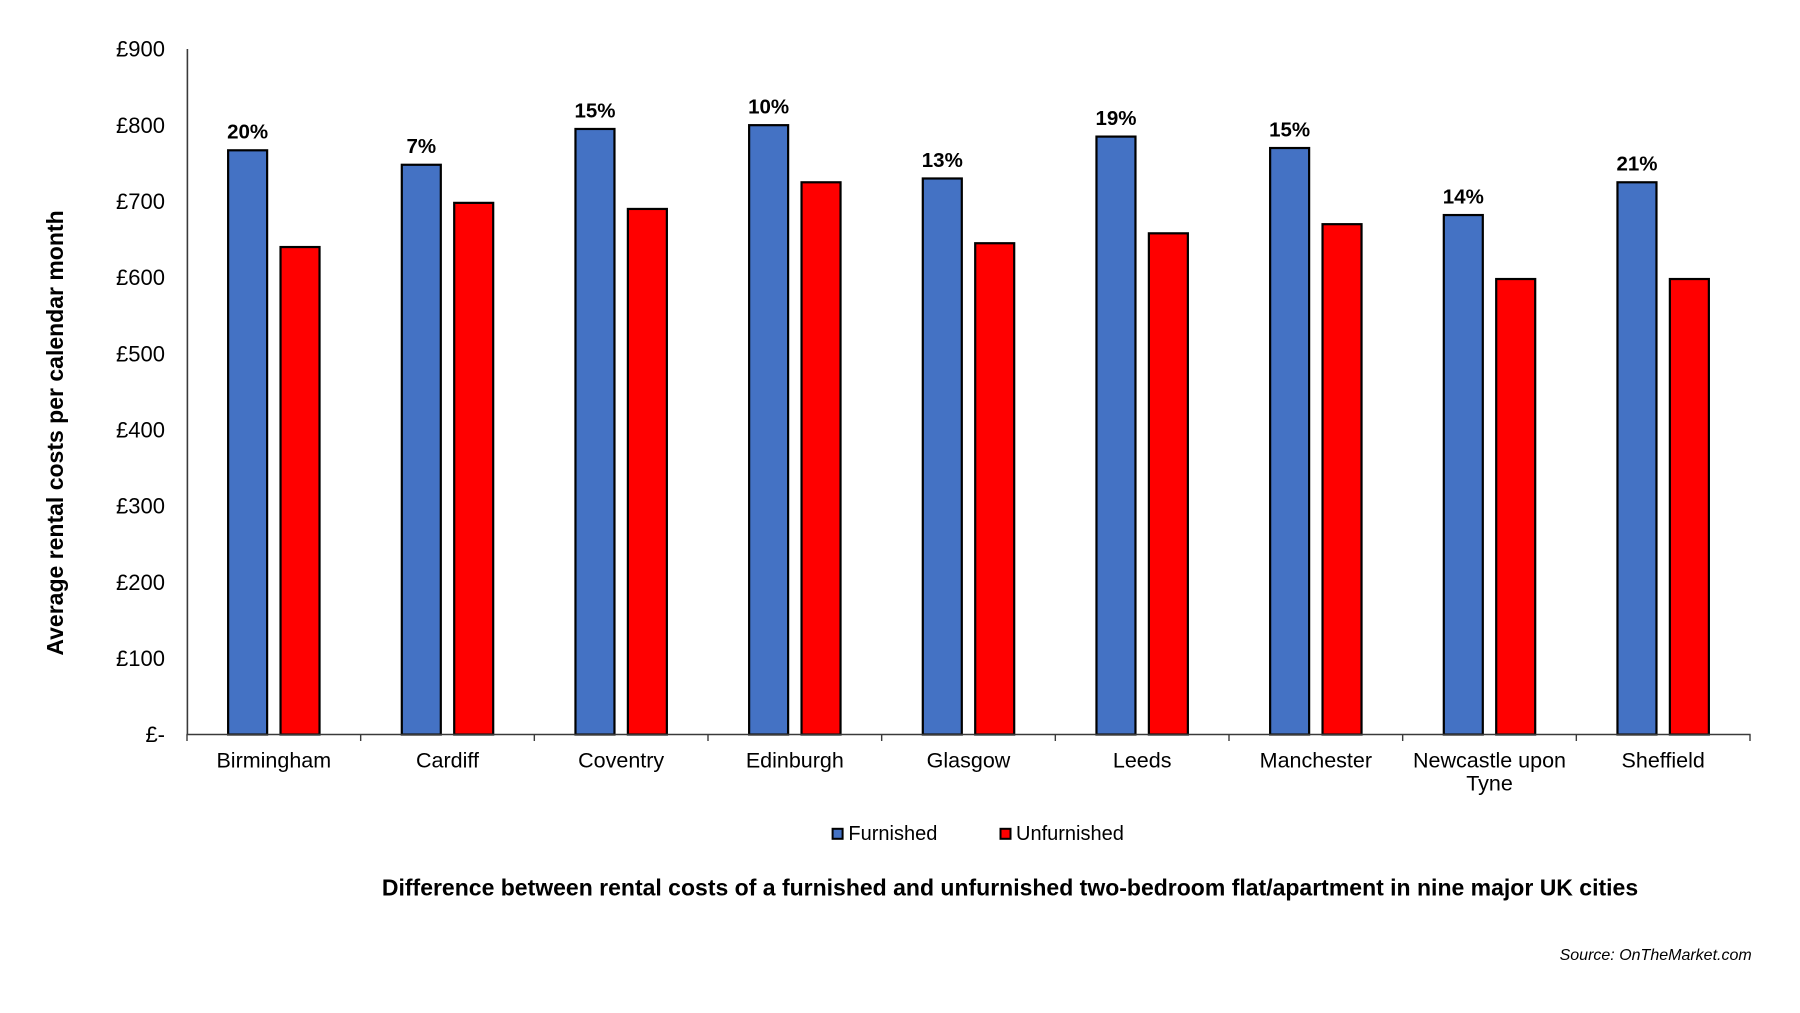  Describe the element at coordinates (140, 125) in the screenshot. I see `svg-text: £800` at that location.